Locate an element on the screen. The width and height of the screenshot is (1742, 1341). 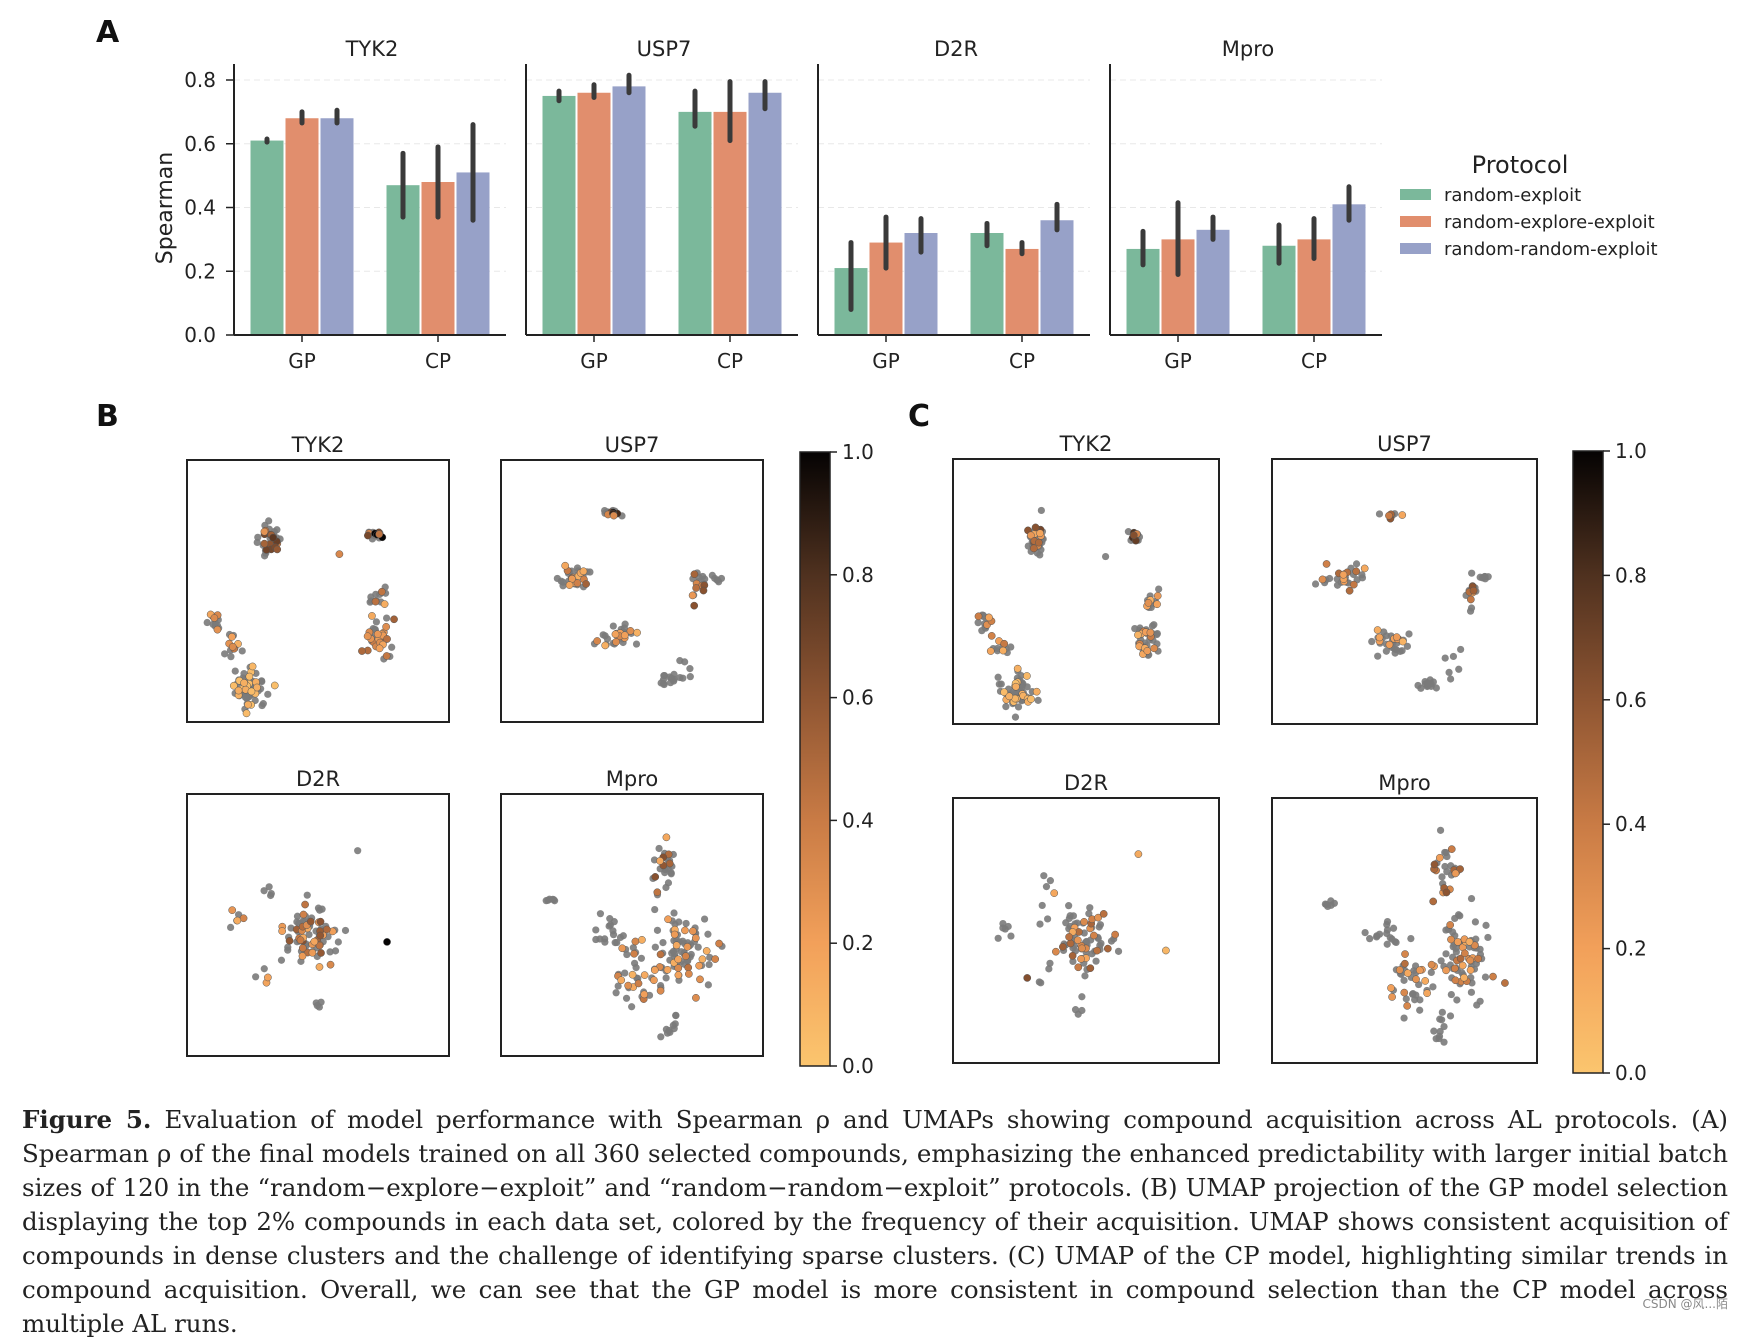
colorbar: 0.0 0.2 0.4 0.6 0.8 1.0 is located at coordinates (1609, 762).